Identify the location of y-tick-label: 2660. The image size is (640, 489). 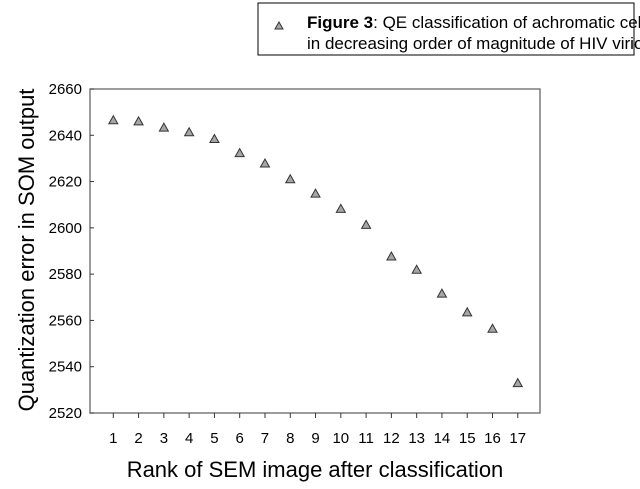
(65, 89).